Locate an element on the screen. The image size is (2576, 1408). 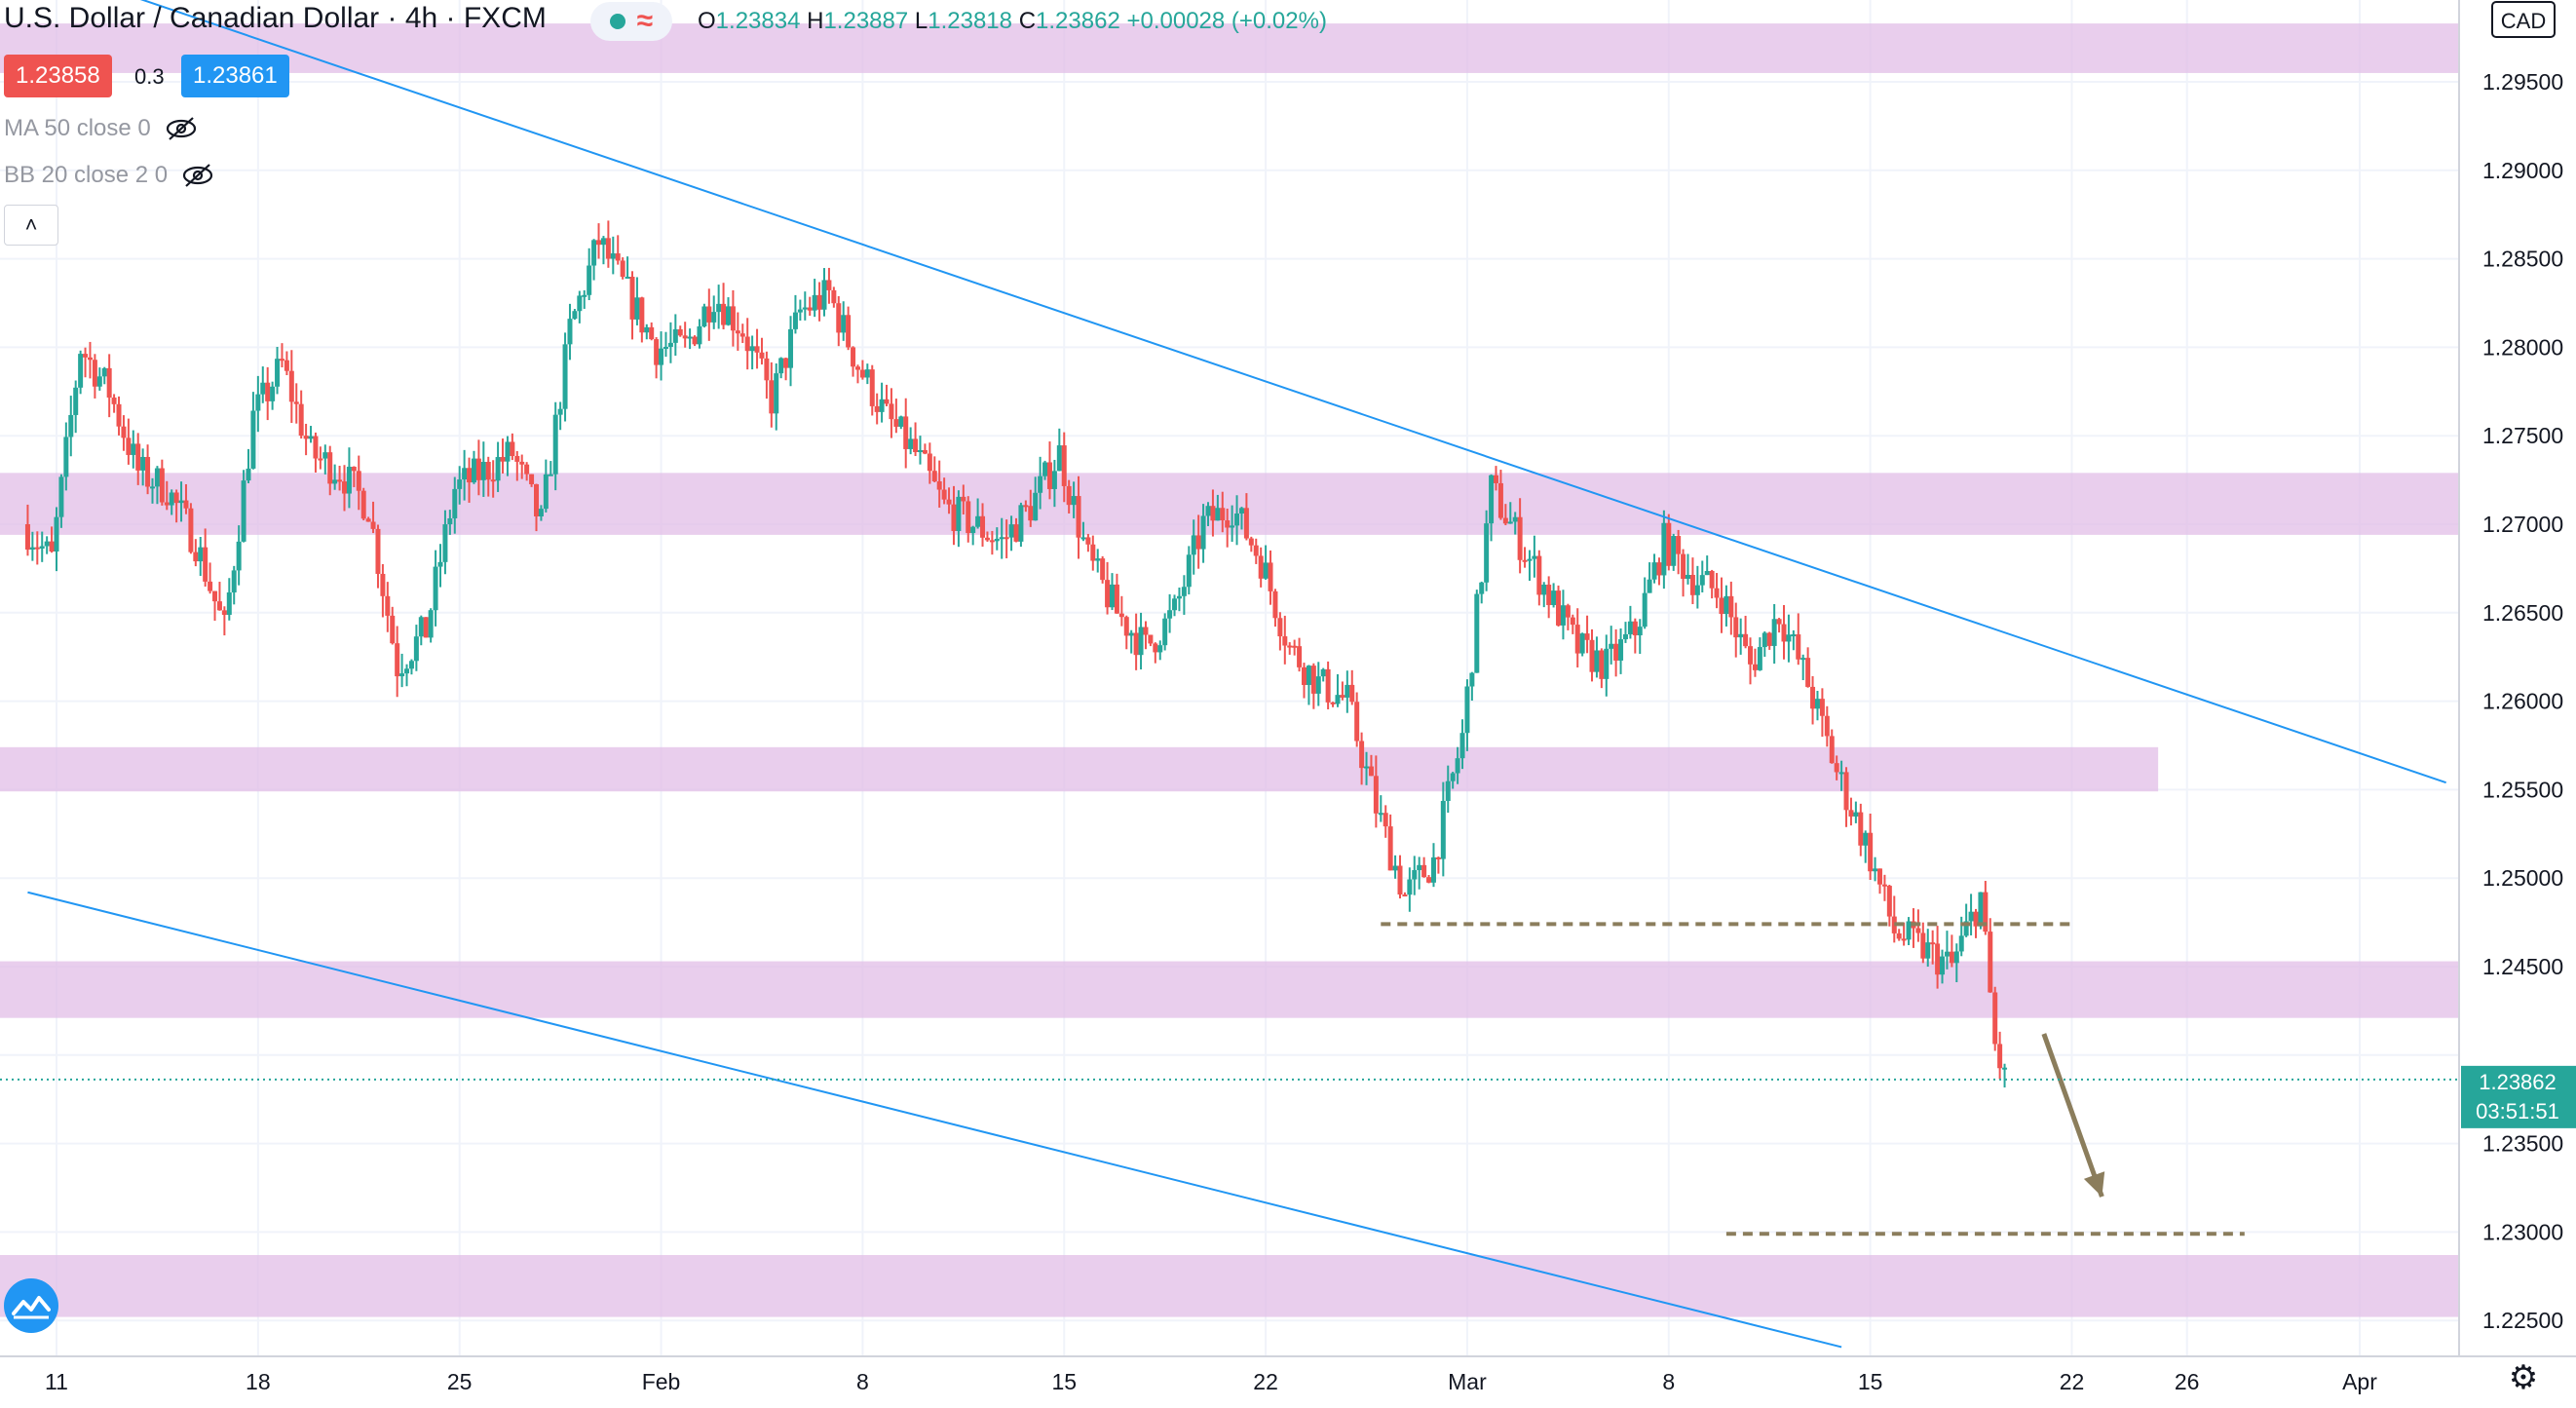
open-label: O is located at coordinates (707, 21).